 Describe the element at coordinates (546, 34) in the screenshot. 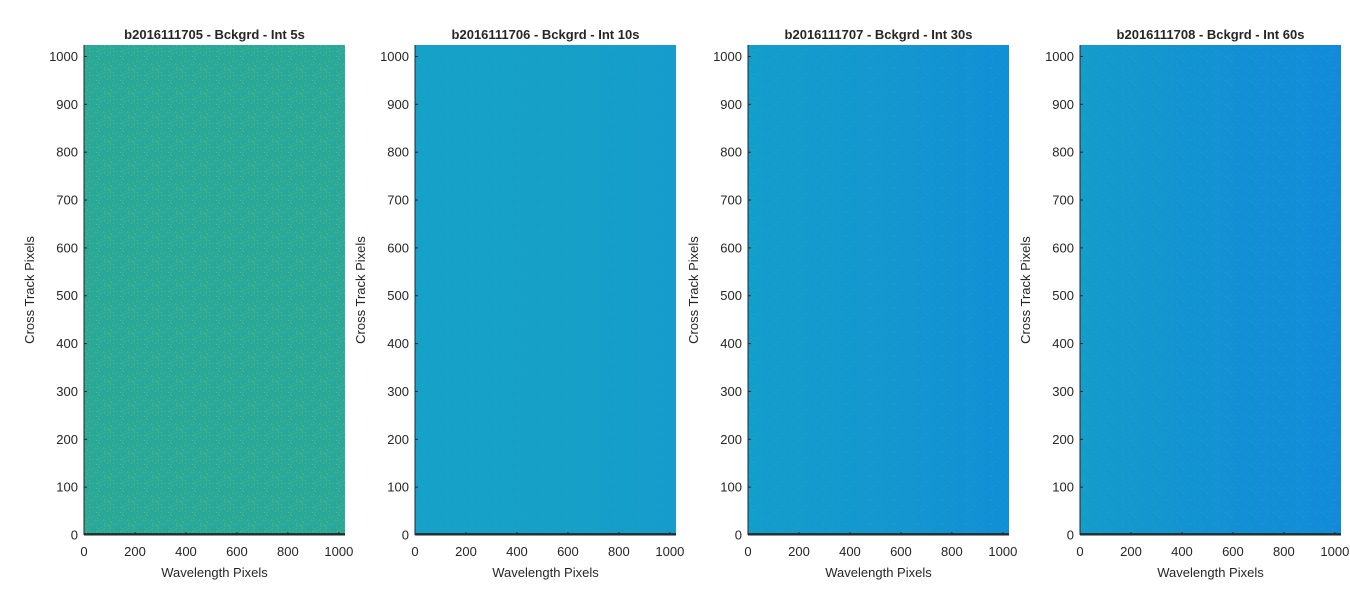

I see `panel-title: b2016111706 - Bckgrd - Int 10s` at that location.